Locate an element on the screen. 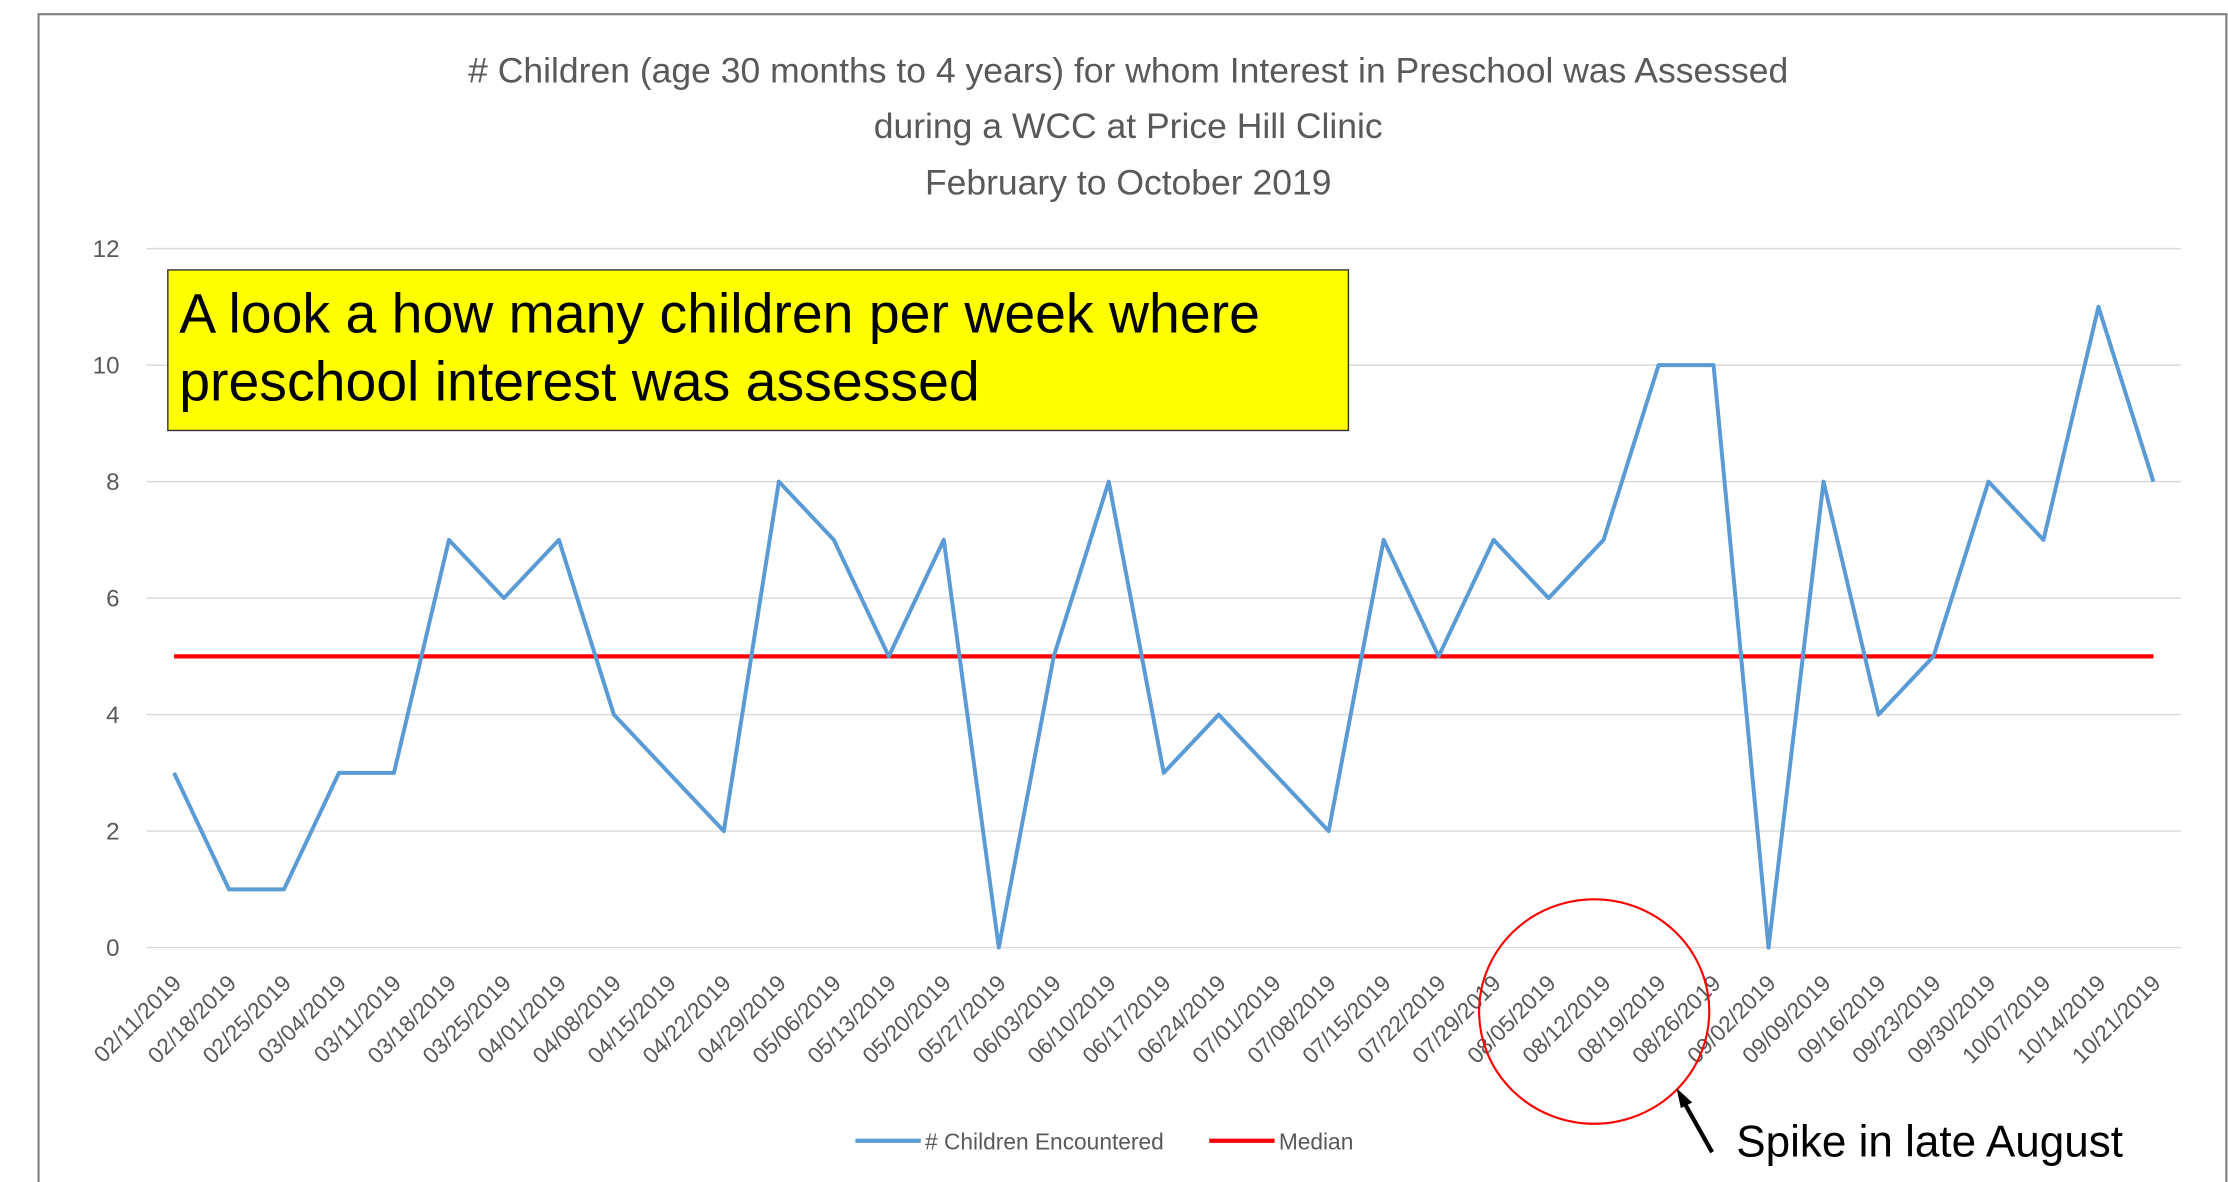 The image size is (2228, 1182). legend-label: Median is located at coordinates (1316, 1141).